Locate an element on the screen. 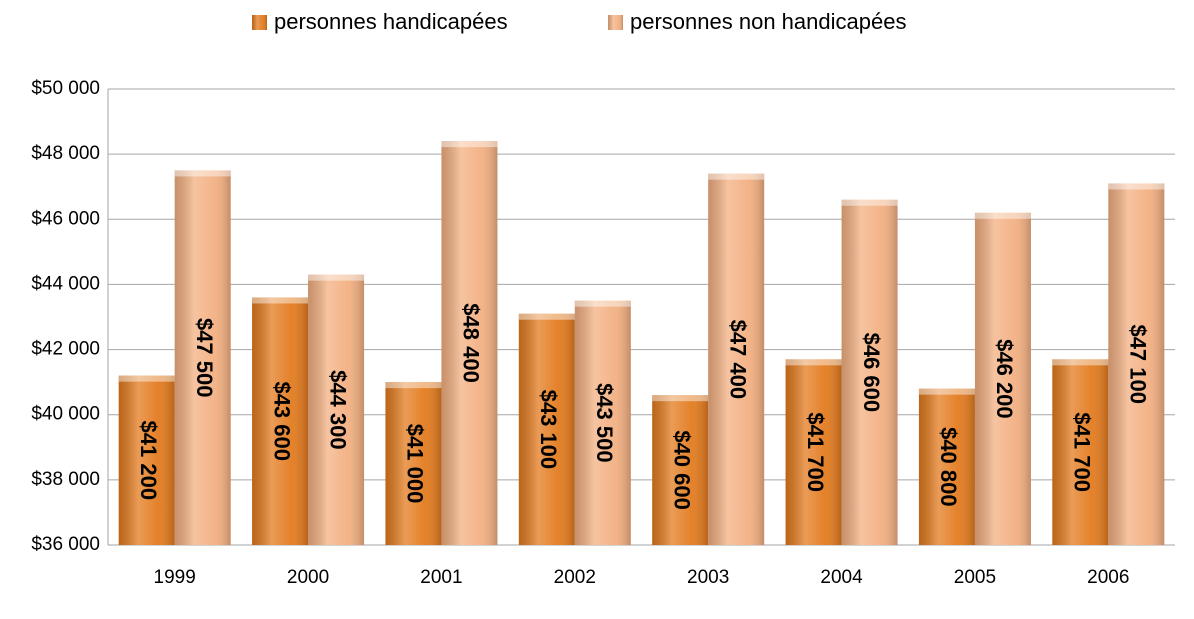 The image size is (1194, 619). x-tick-label: 2006 is located at coordinates (1108, 577).